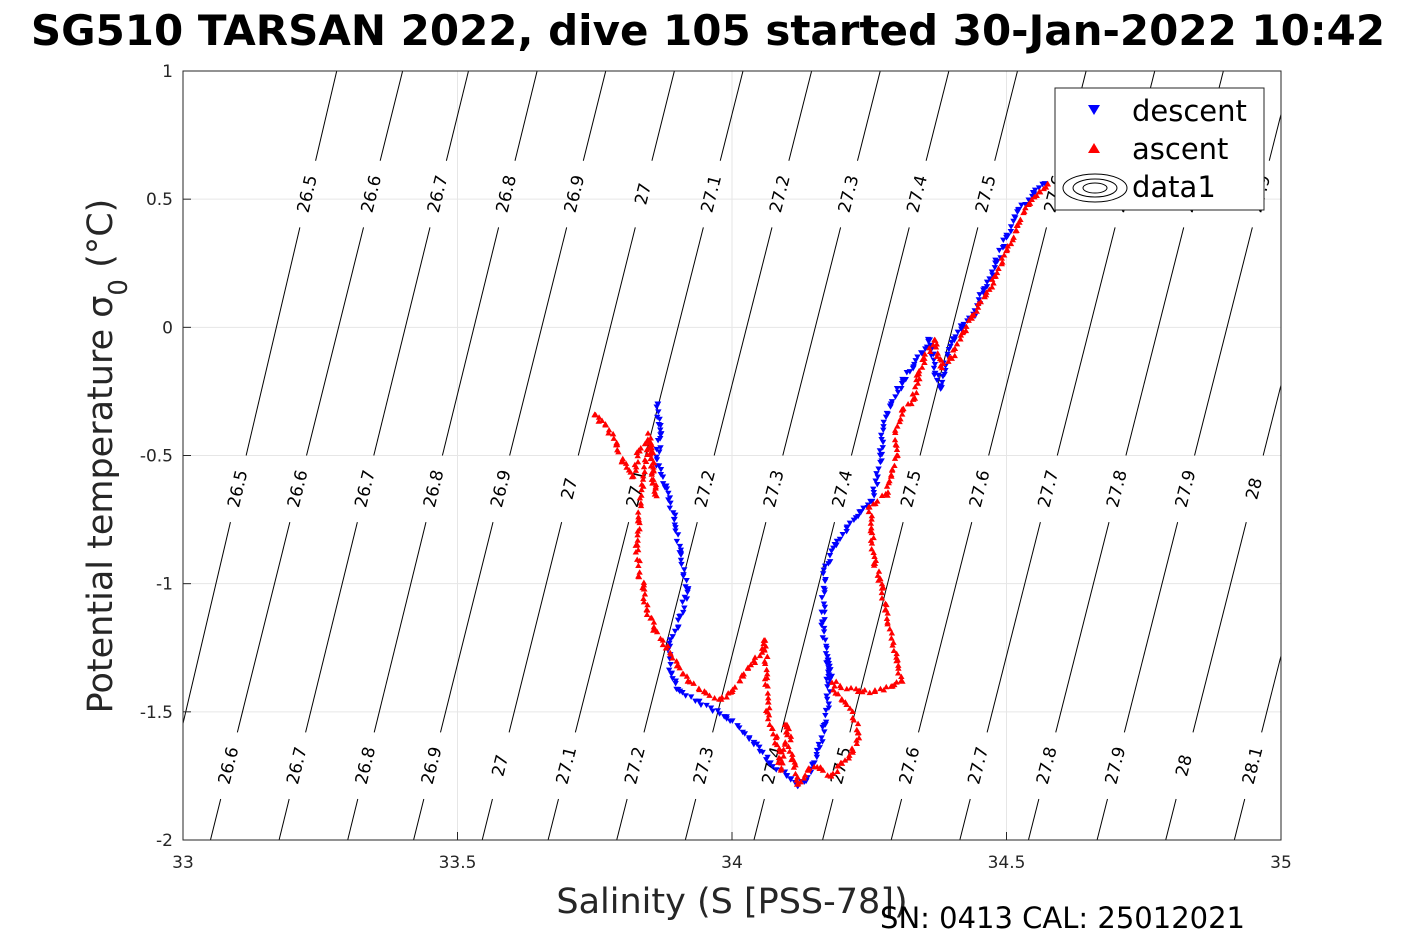  I want to click on y-tick-label: 0, so click(167, 328).